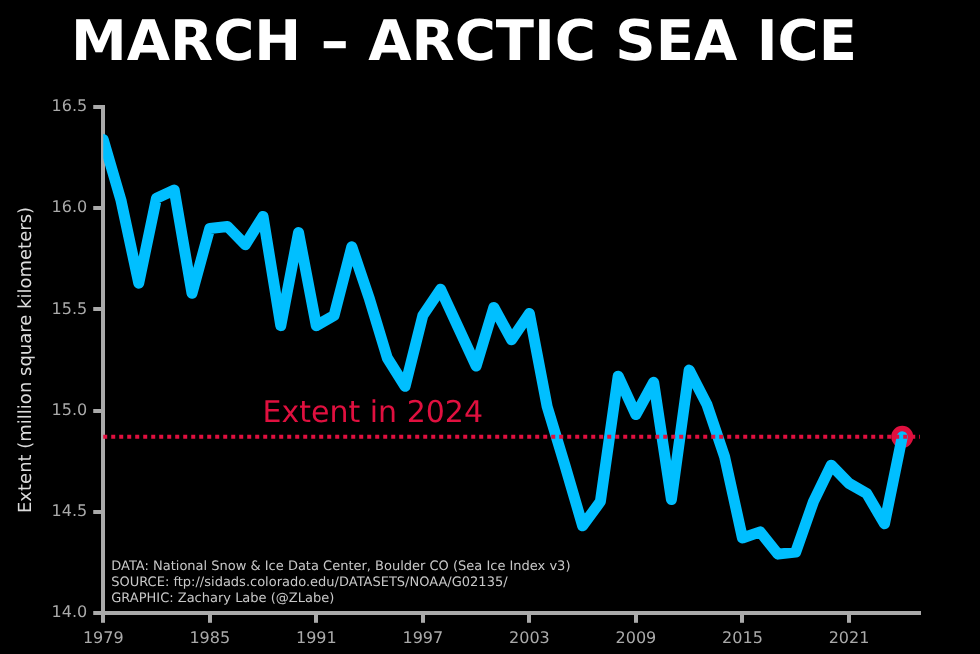 Image resolution: width=980 pixels, height=654 pixels. I want to click on y-tick-label: 15.5, so click(69, 308).